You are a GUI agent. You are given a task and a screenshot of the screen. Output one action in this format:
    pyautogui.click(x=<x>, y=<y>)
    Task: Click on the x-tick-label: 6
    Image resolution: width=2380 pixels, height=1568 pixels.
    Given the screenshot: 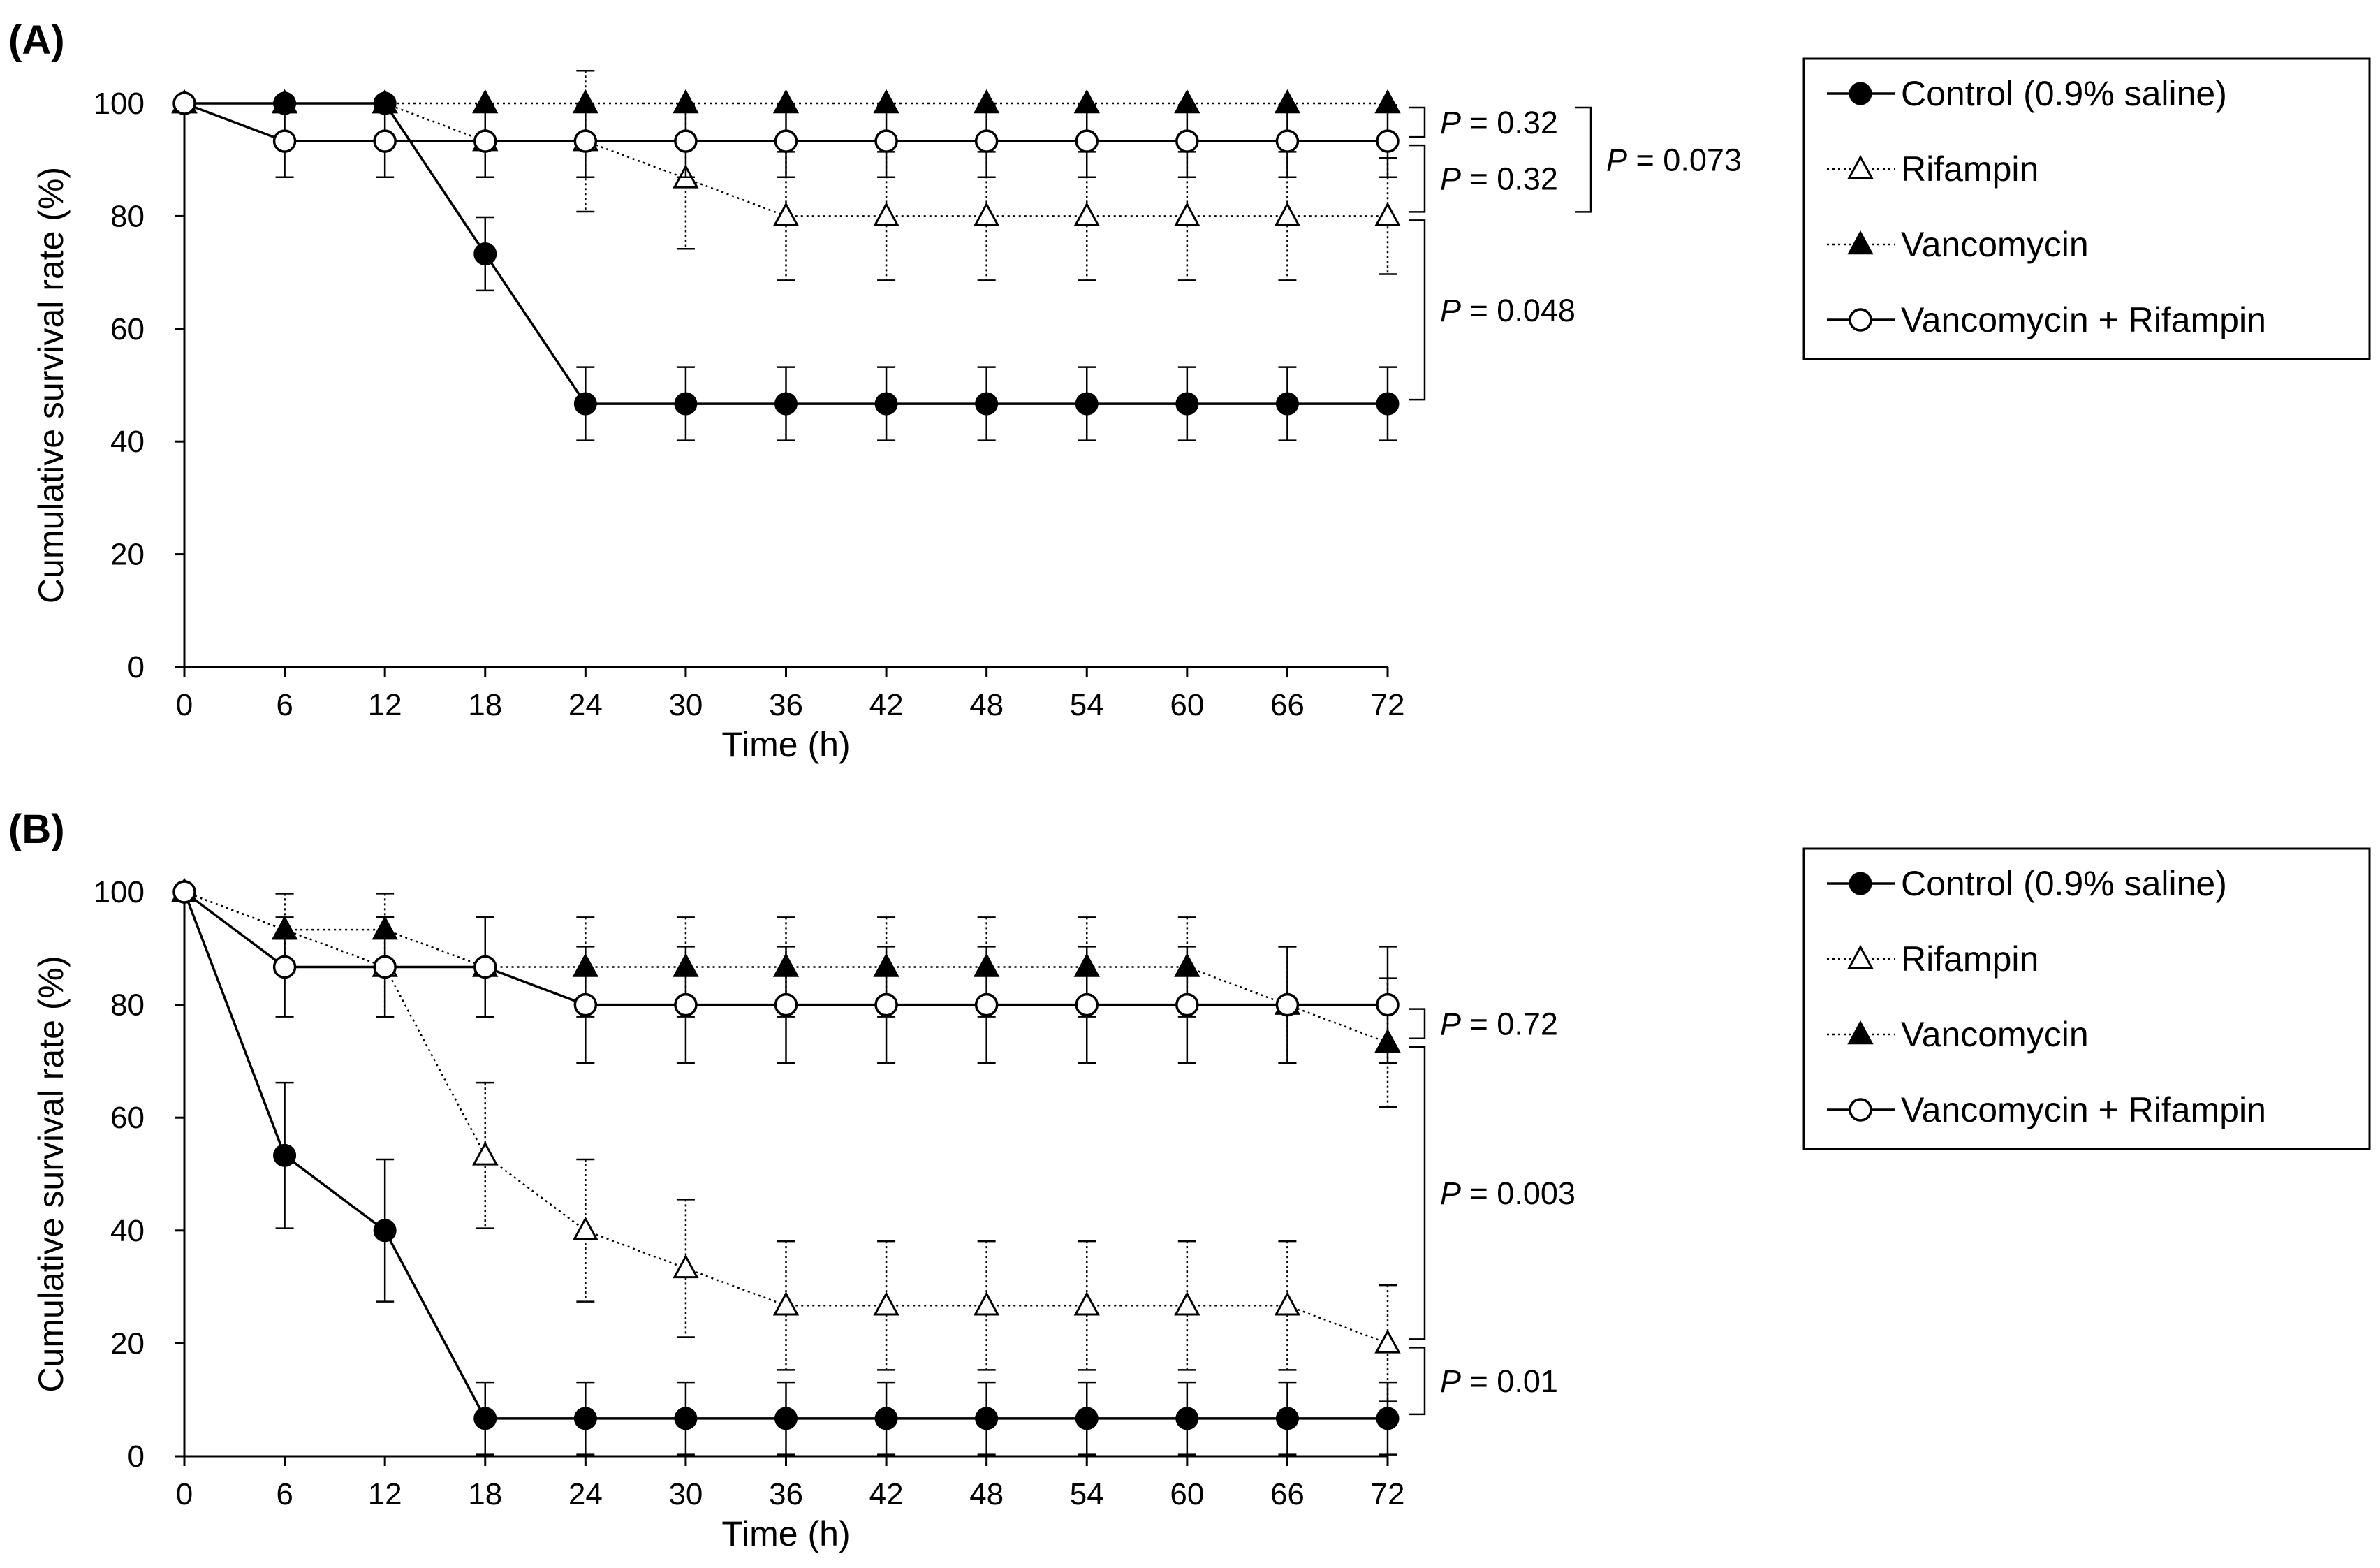 What is the action you would take?
    pyautogui.click(x=285, y=1494)
    